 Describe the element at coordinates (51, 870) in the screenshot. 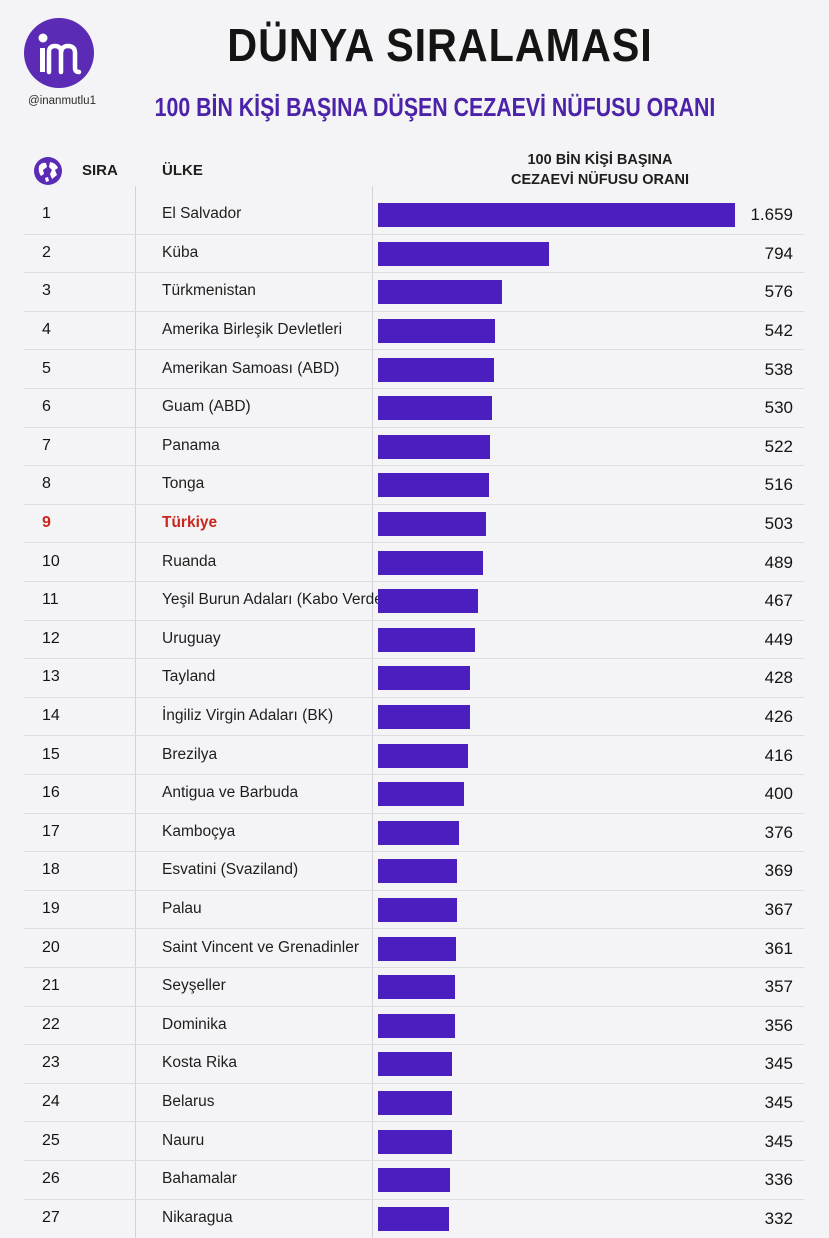

I see `rank-label: 18` at that location.